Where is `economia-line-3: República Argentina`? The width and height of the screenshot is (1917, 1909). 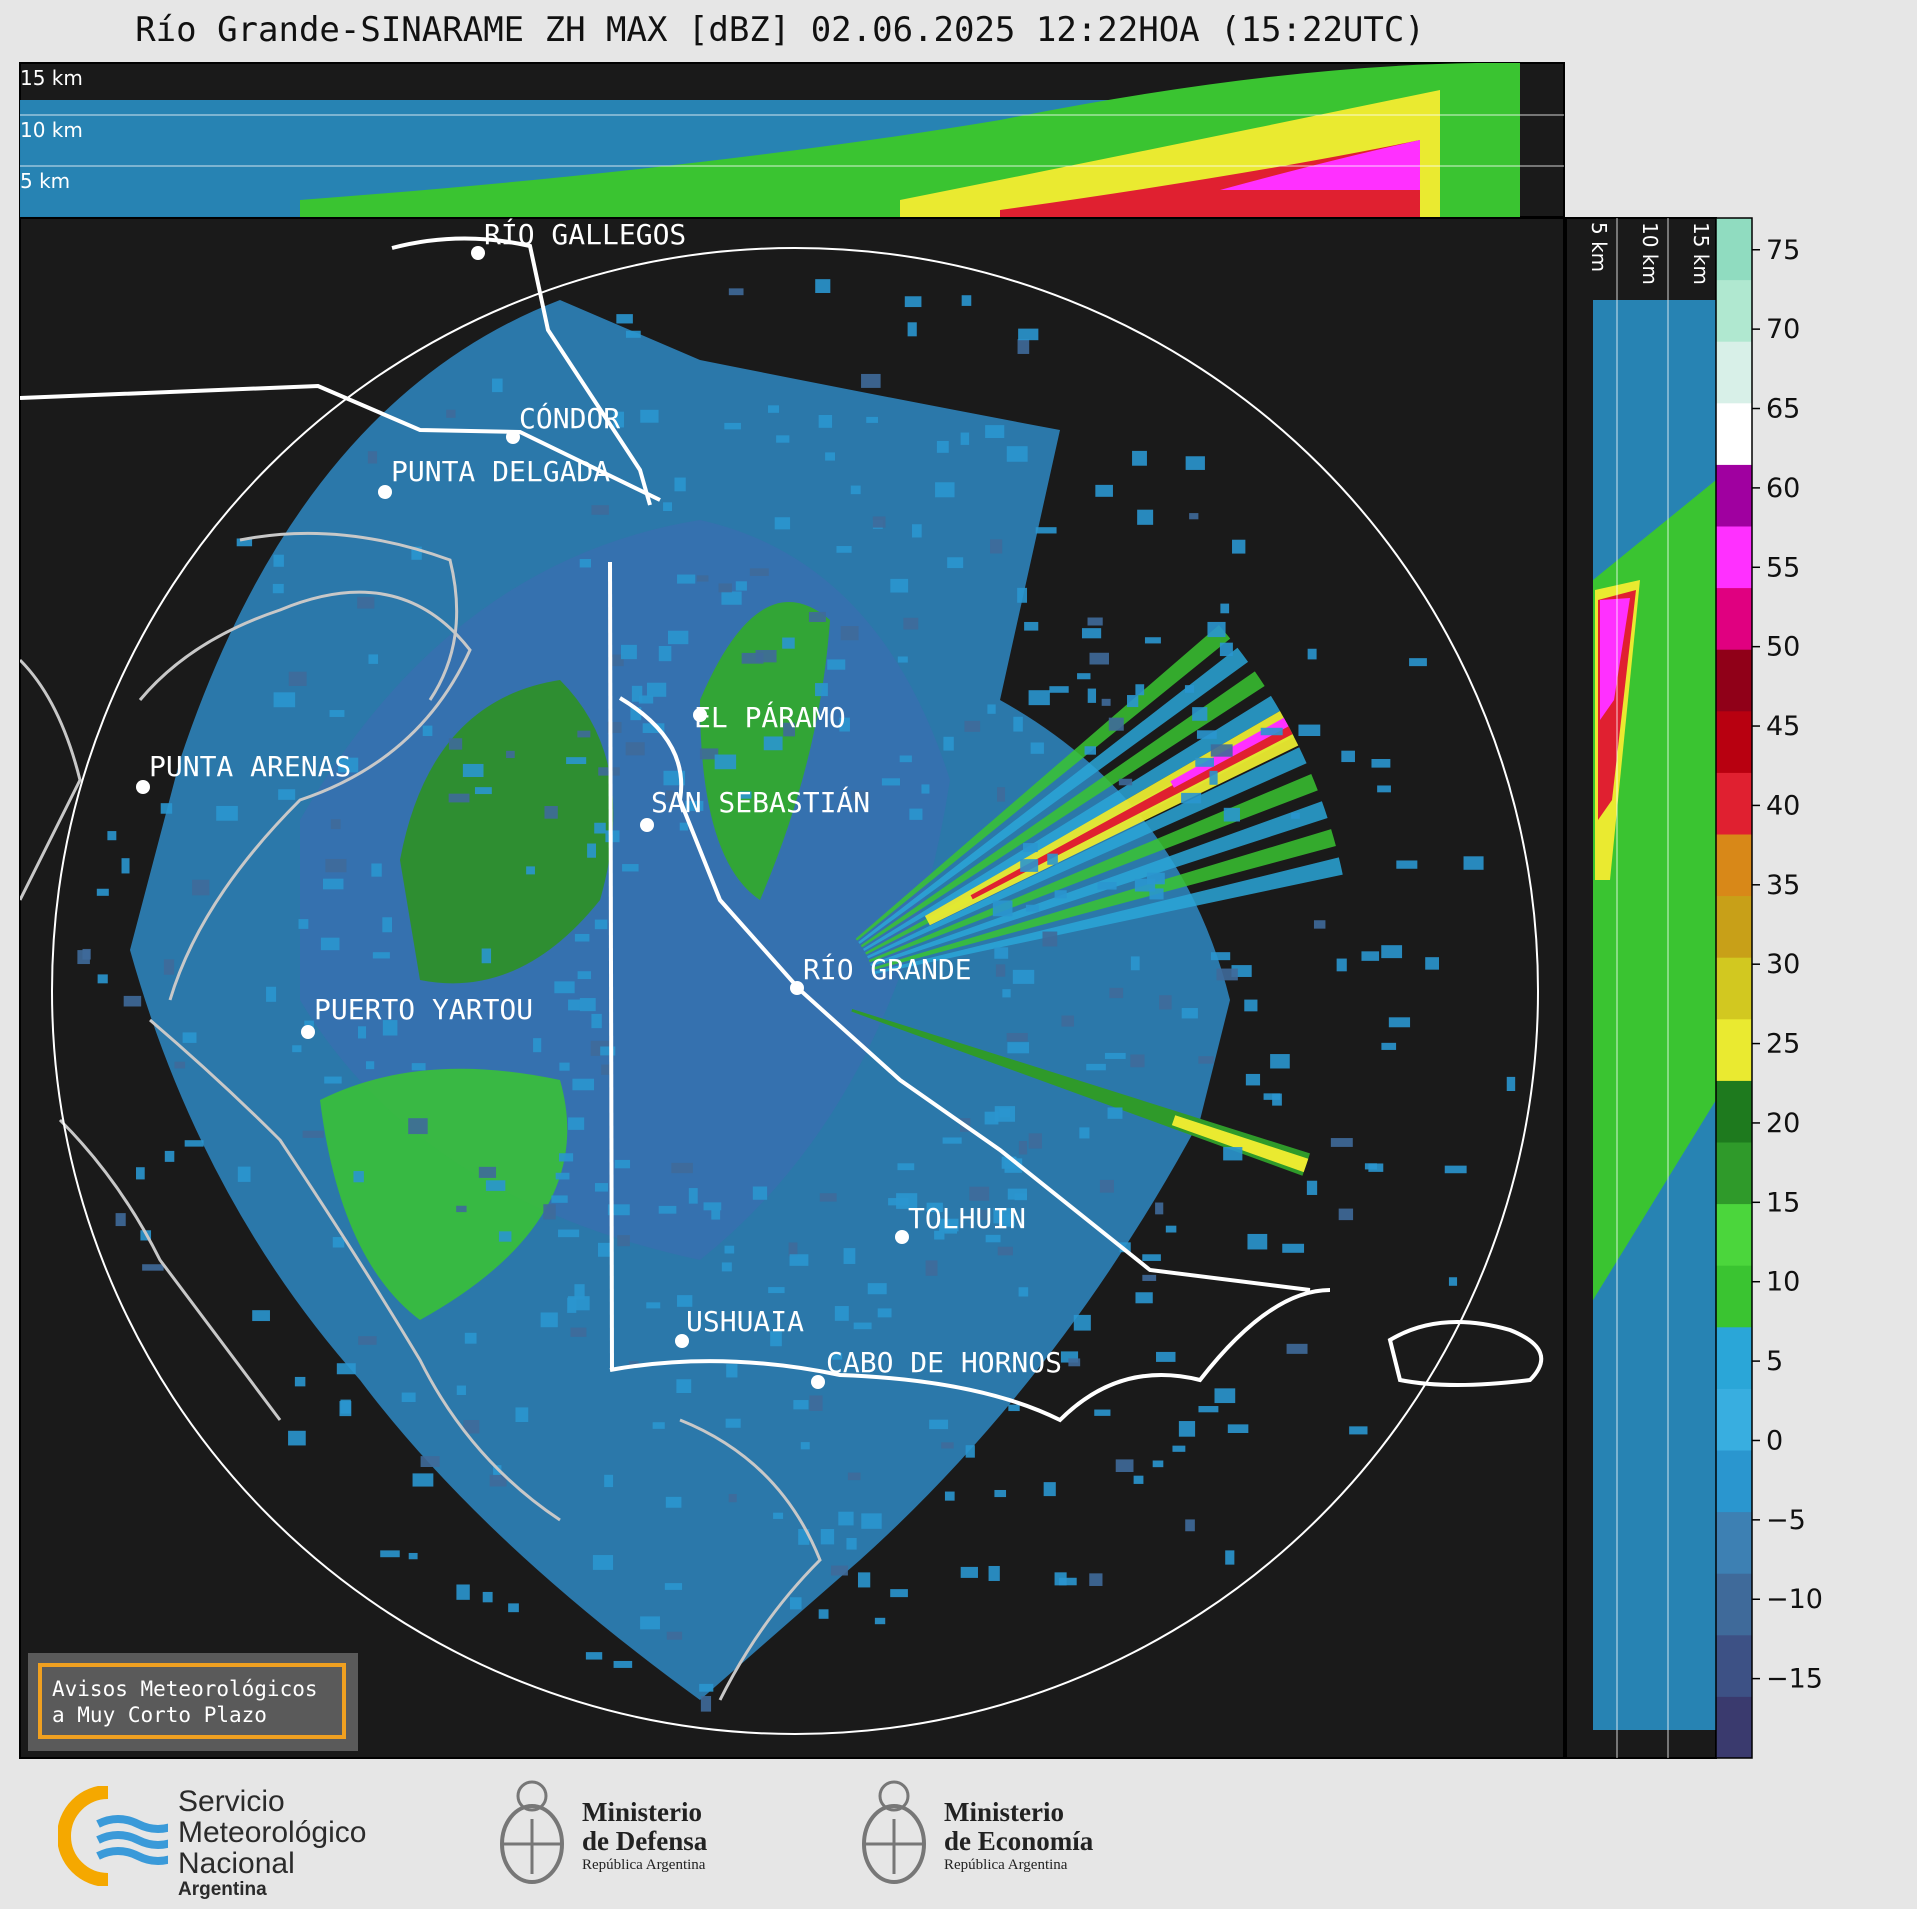 economia-line-3: República Argentina is located at coordinates (1006, 1865).